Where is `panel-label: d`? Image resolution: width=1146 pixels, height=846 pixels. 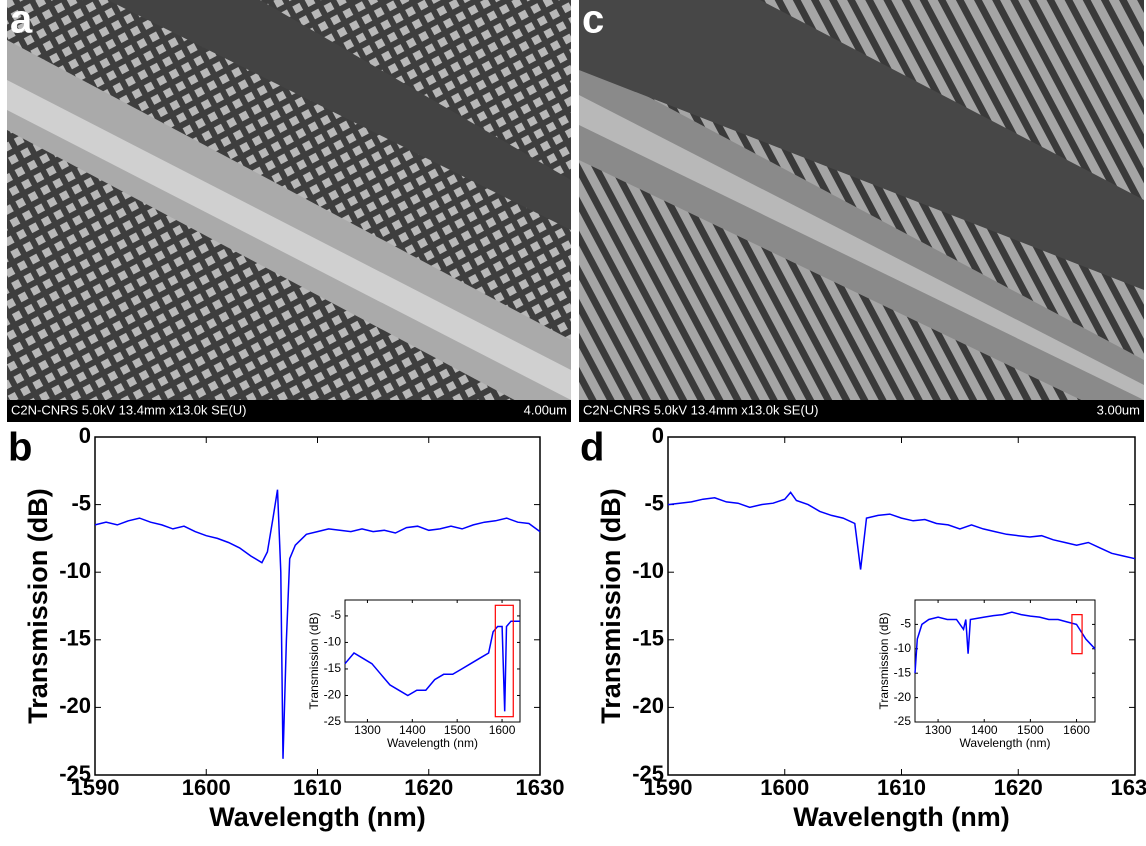
panel-label: d is located at coordinates (592, 448).